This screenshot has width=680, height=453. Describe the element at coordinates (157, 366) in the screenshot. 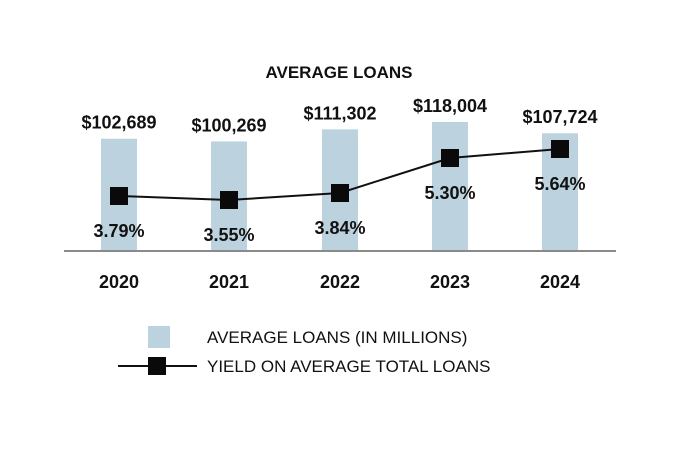

I see `legend-line-marker` at that location.